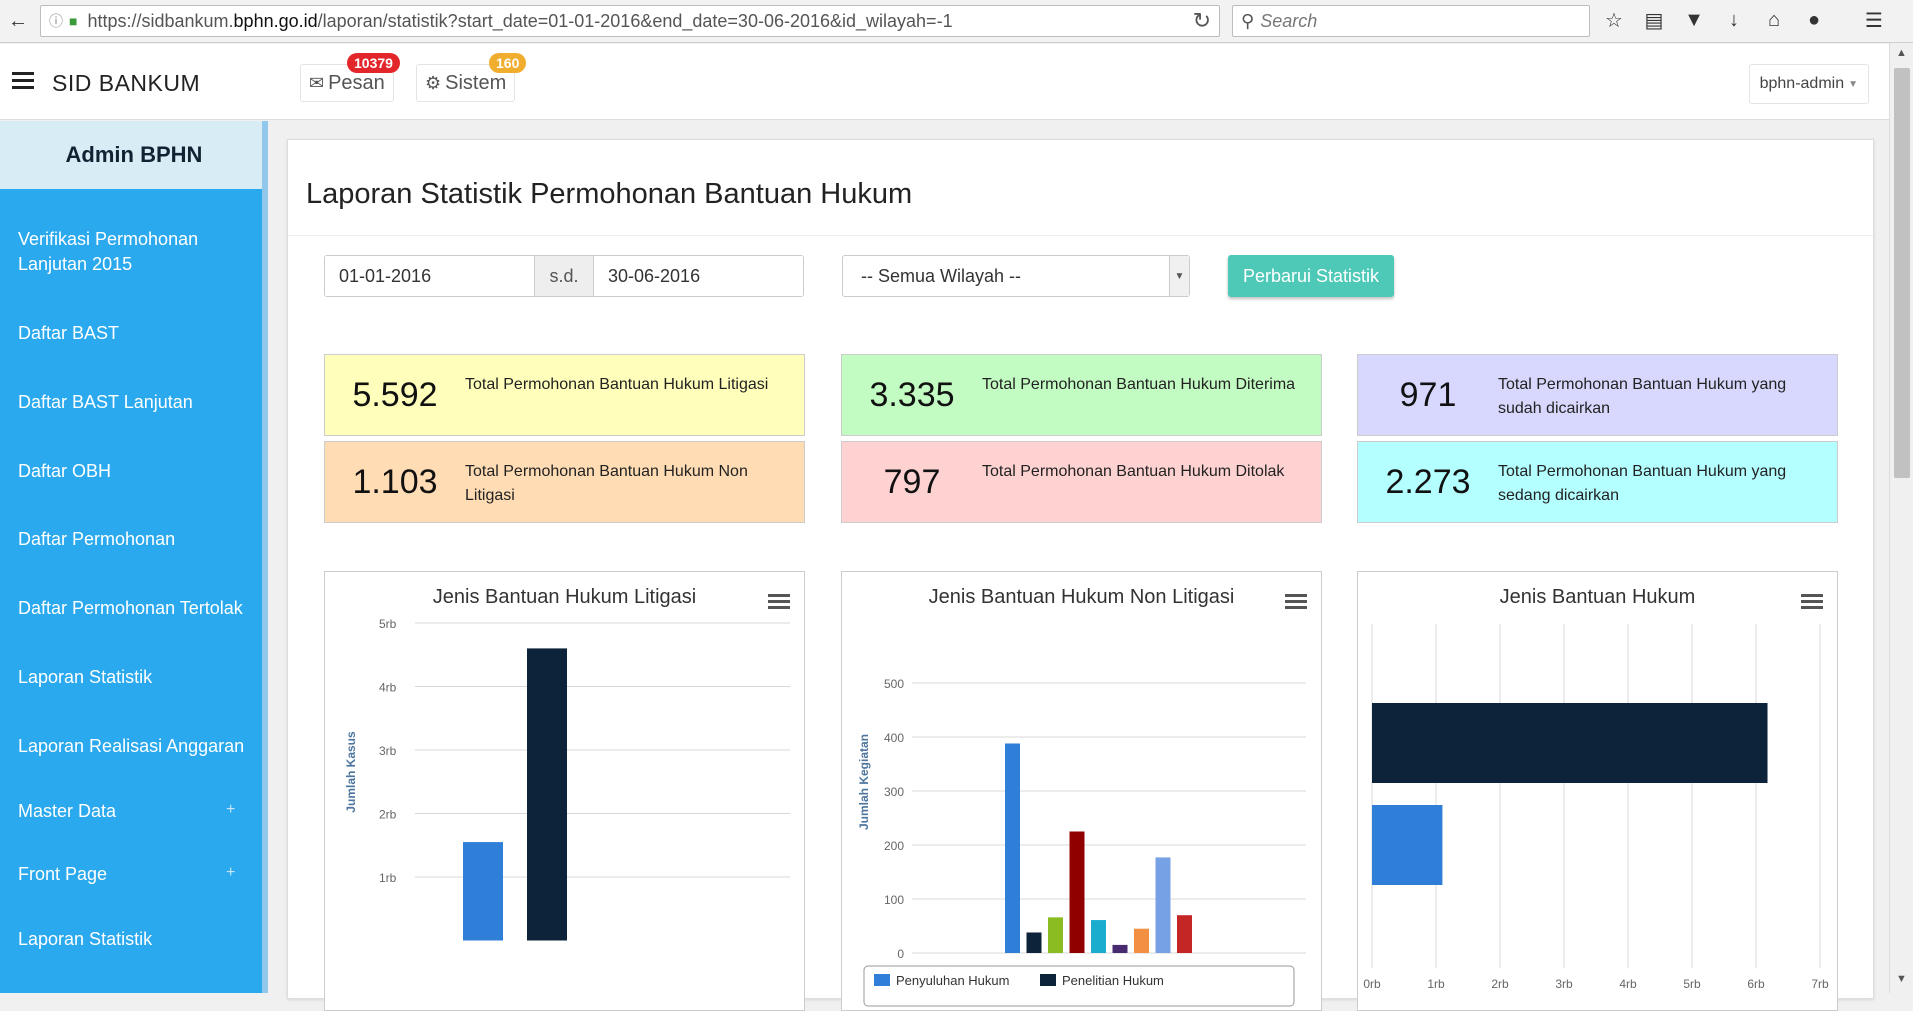  I want to click on master-data-expand-icon: +, so click(231, 809).